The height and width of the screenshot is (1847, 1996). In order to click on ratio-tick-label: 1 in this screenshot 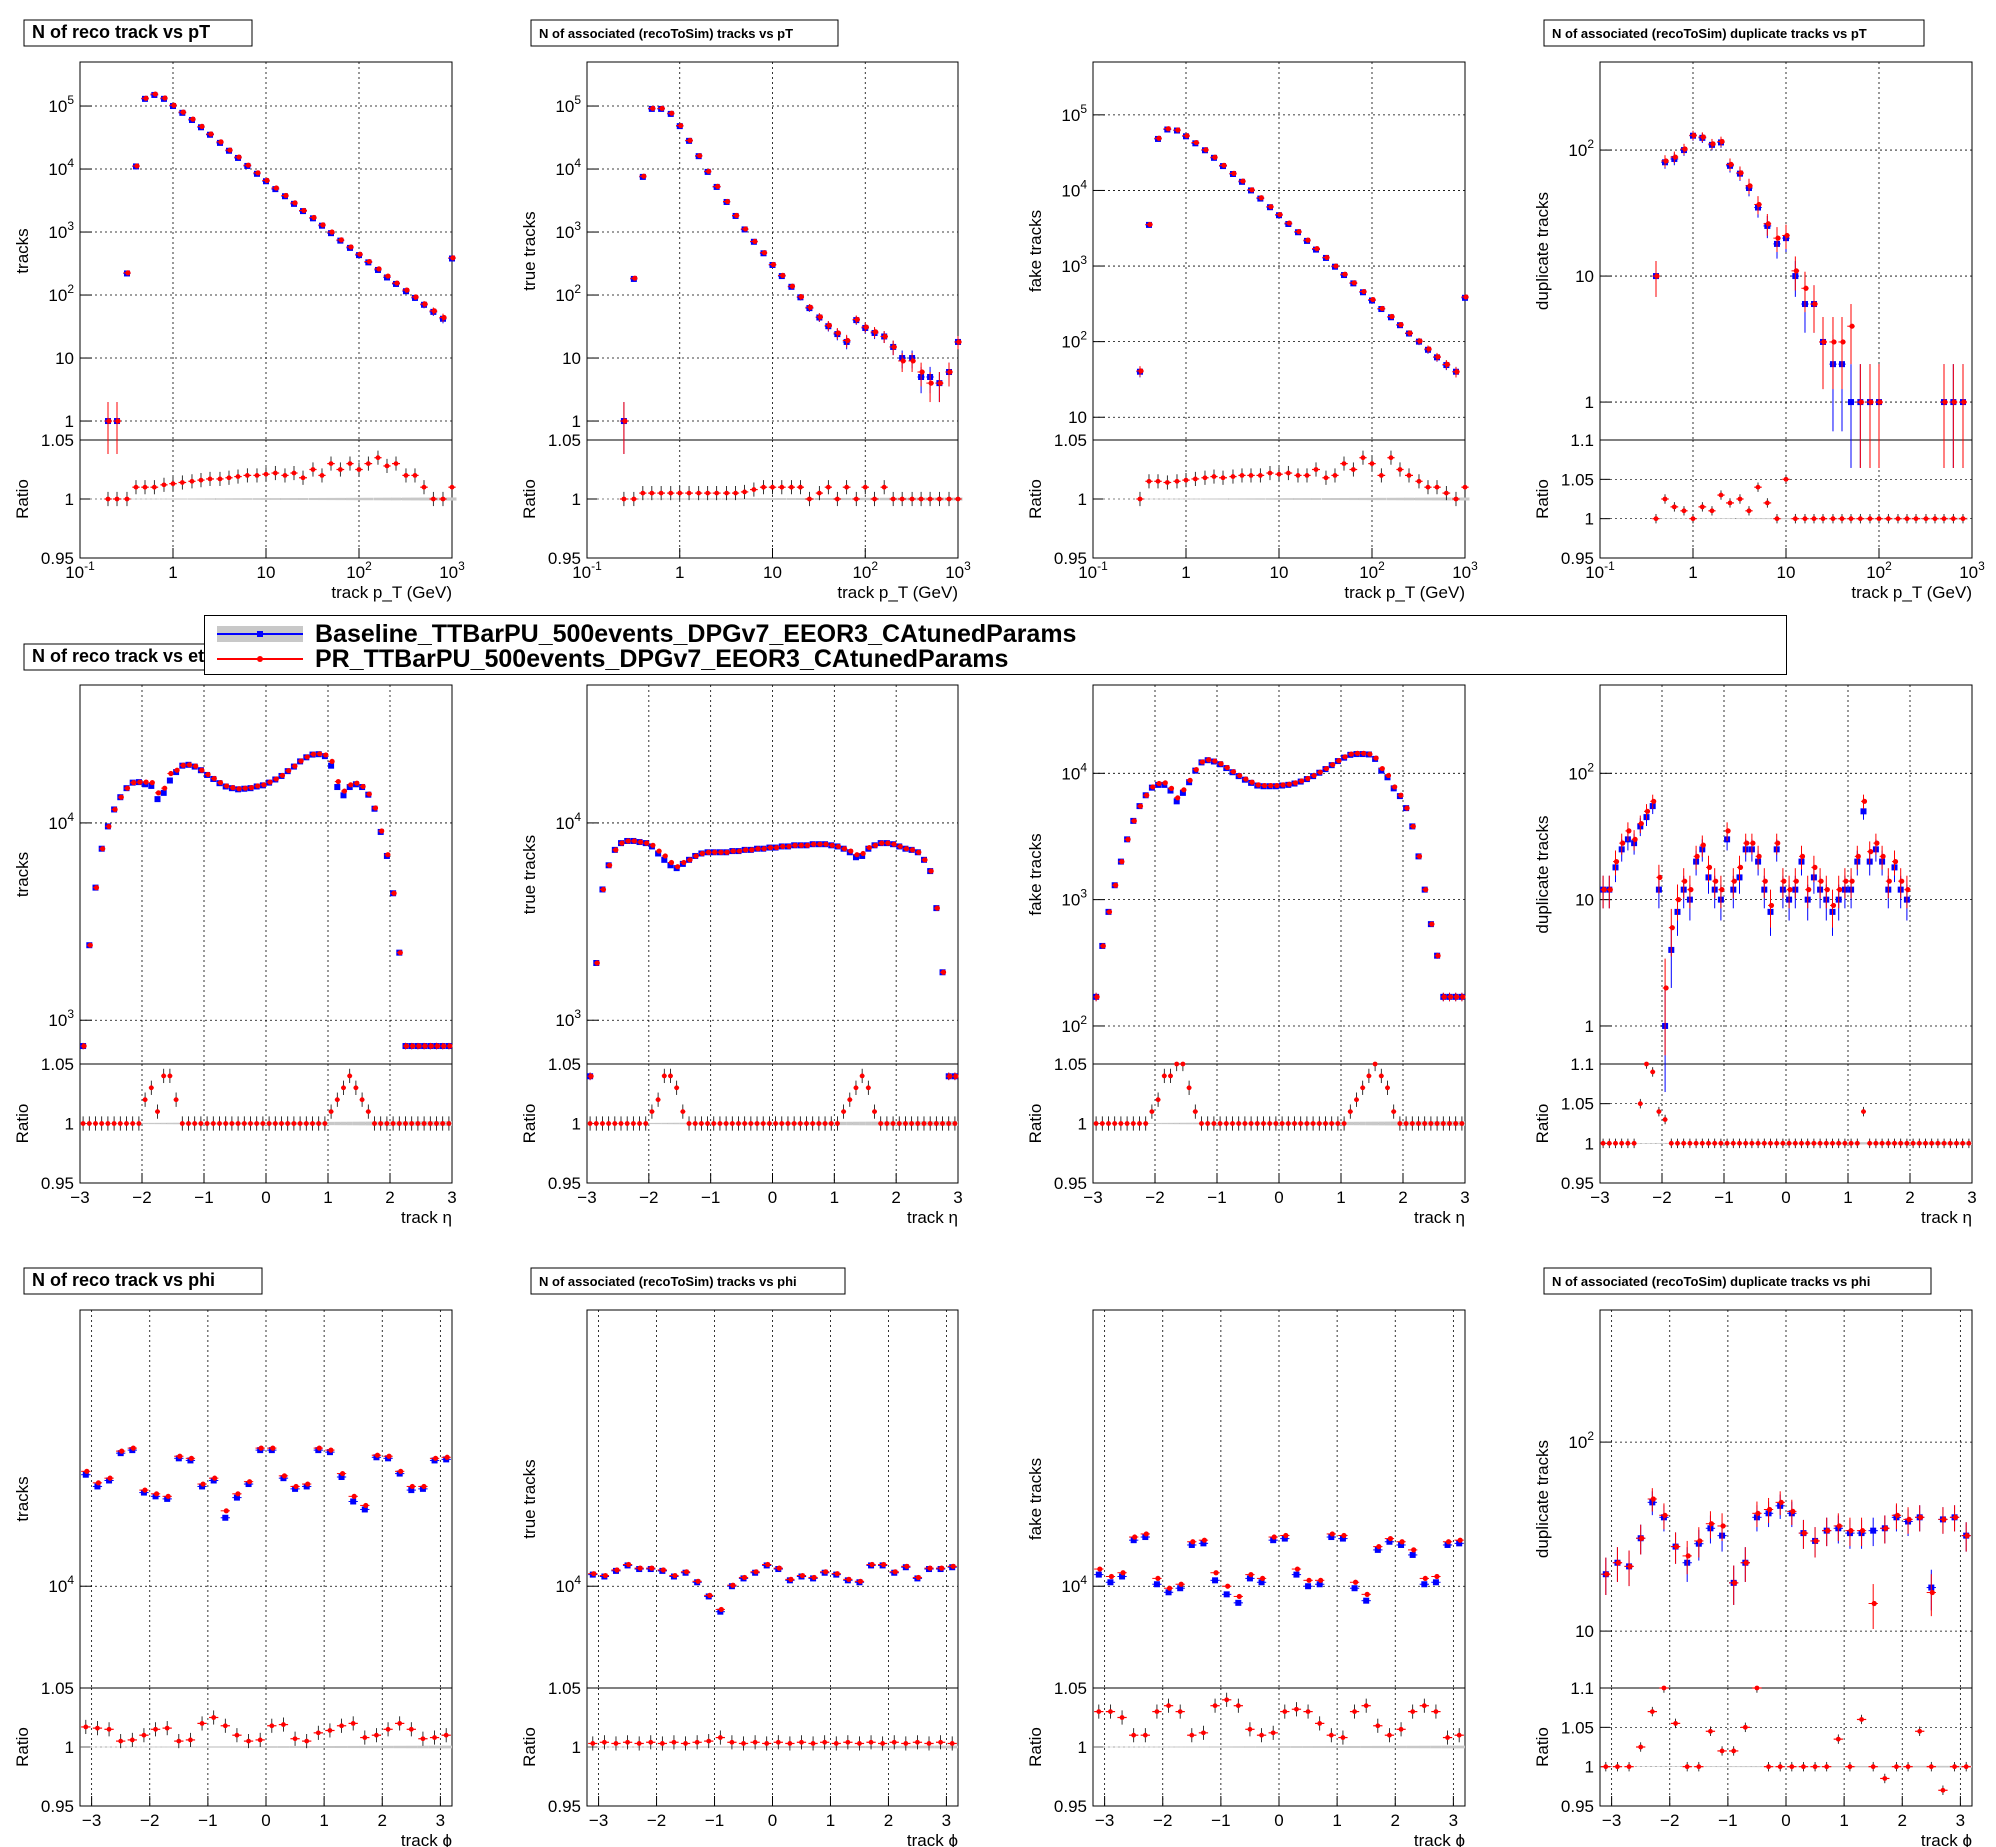, I will do `click(69, 1747)`.